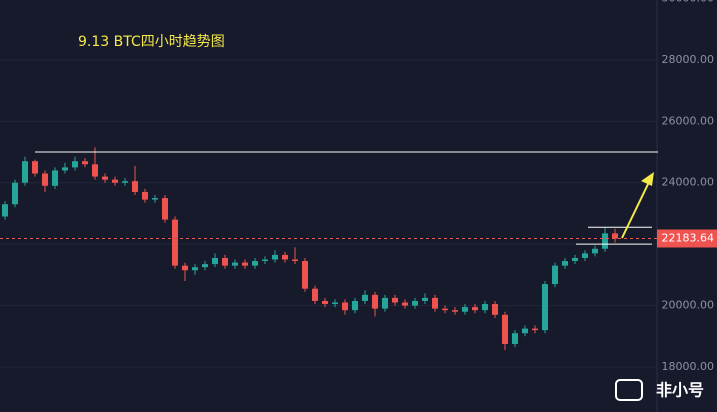 This screenshot has width=717, height=412. I want to click on arrow-head, so click(647, 179).